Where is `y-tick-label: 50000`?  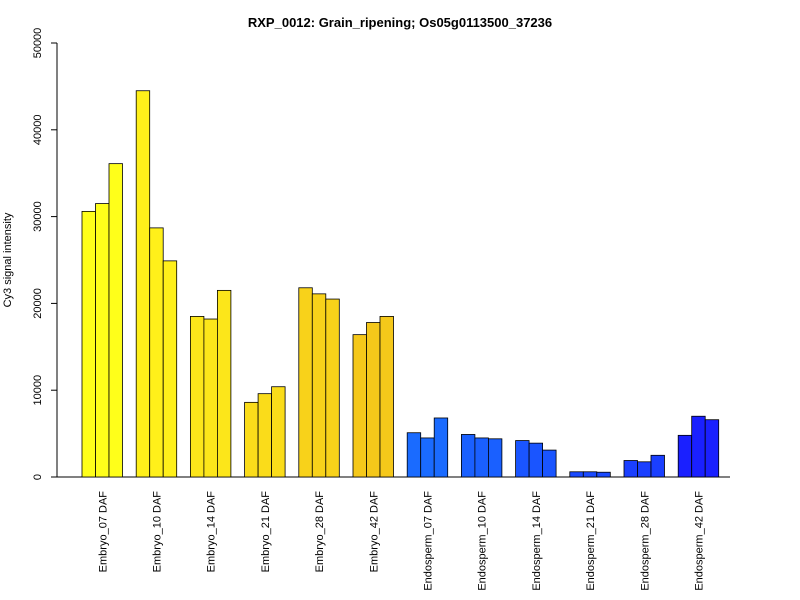
y-tick-label: 50000 is located at coordinates (38, 43).